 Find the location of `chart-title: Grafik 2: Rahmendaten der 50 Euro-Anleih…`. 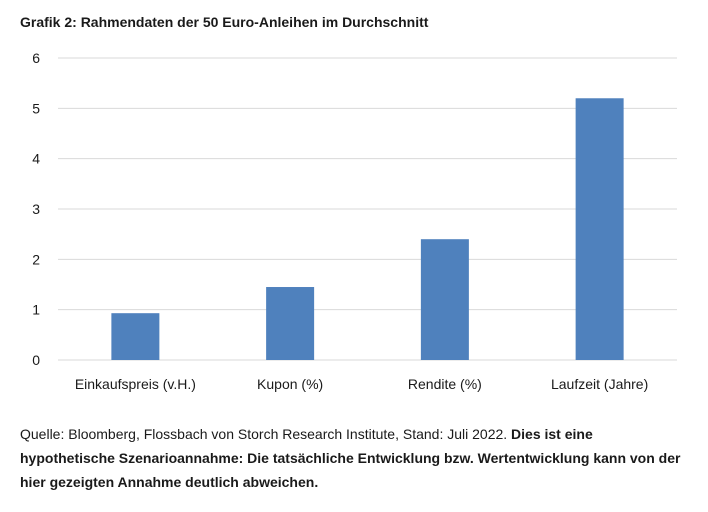

chart-title: Grafik 2: Rahmendaten der 50 Euro-Anleih… is located at coordinates (224, 22).